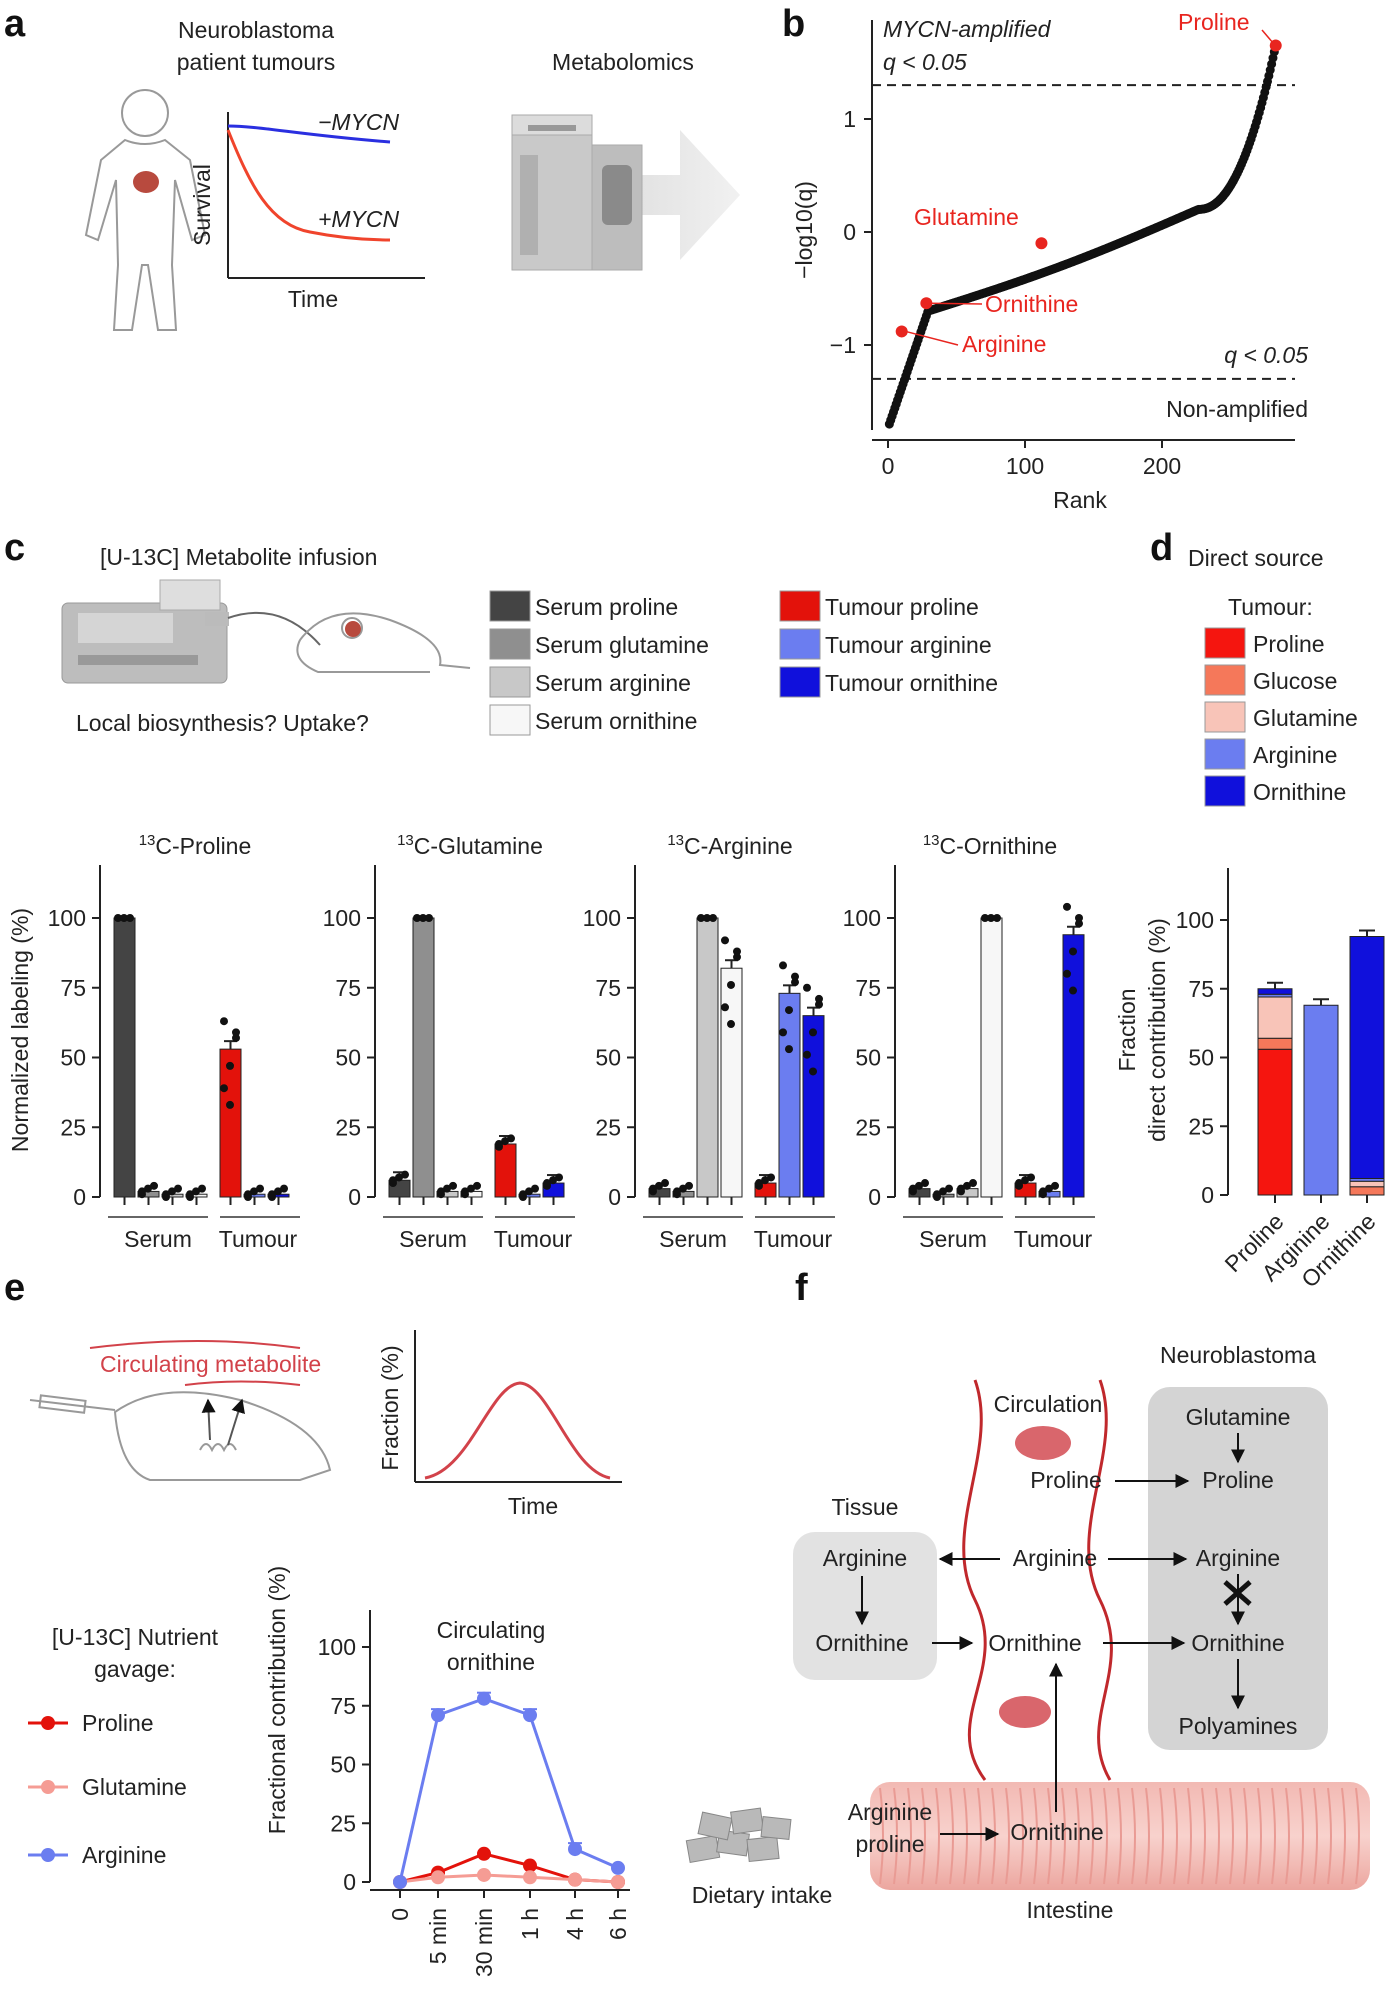 The image size is (1395, 2000). What do you see at coordinates (738, 1835) in the screenshot?
I see `dietary-food-icon` at bounding box center [738, 1835].